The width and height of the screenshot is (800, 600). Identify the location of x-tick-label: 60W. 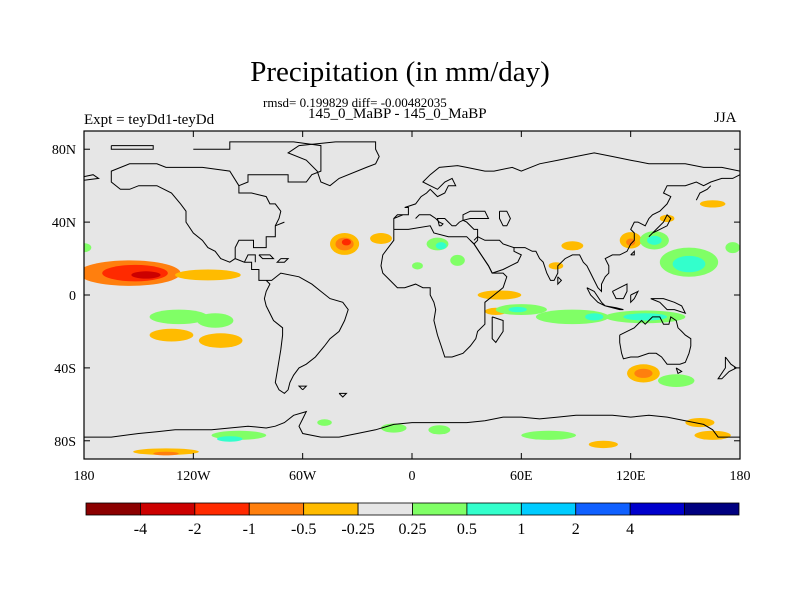
(303, 476).